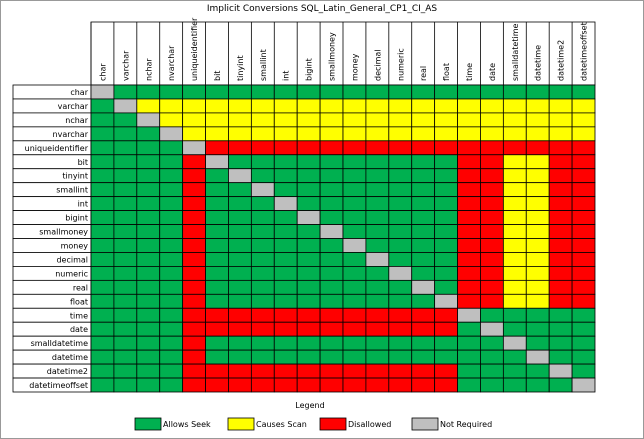 The image size is (644, 439). What do you see at coordinates (60, 343) in the screenshot?
I see `row-label: smalldatetime` at bounding box center [60, 343].